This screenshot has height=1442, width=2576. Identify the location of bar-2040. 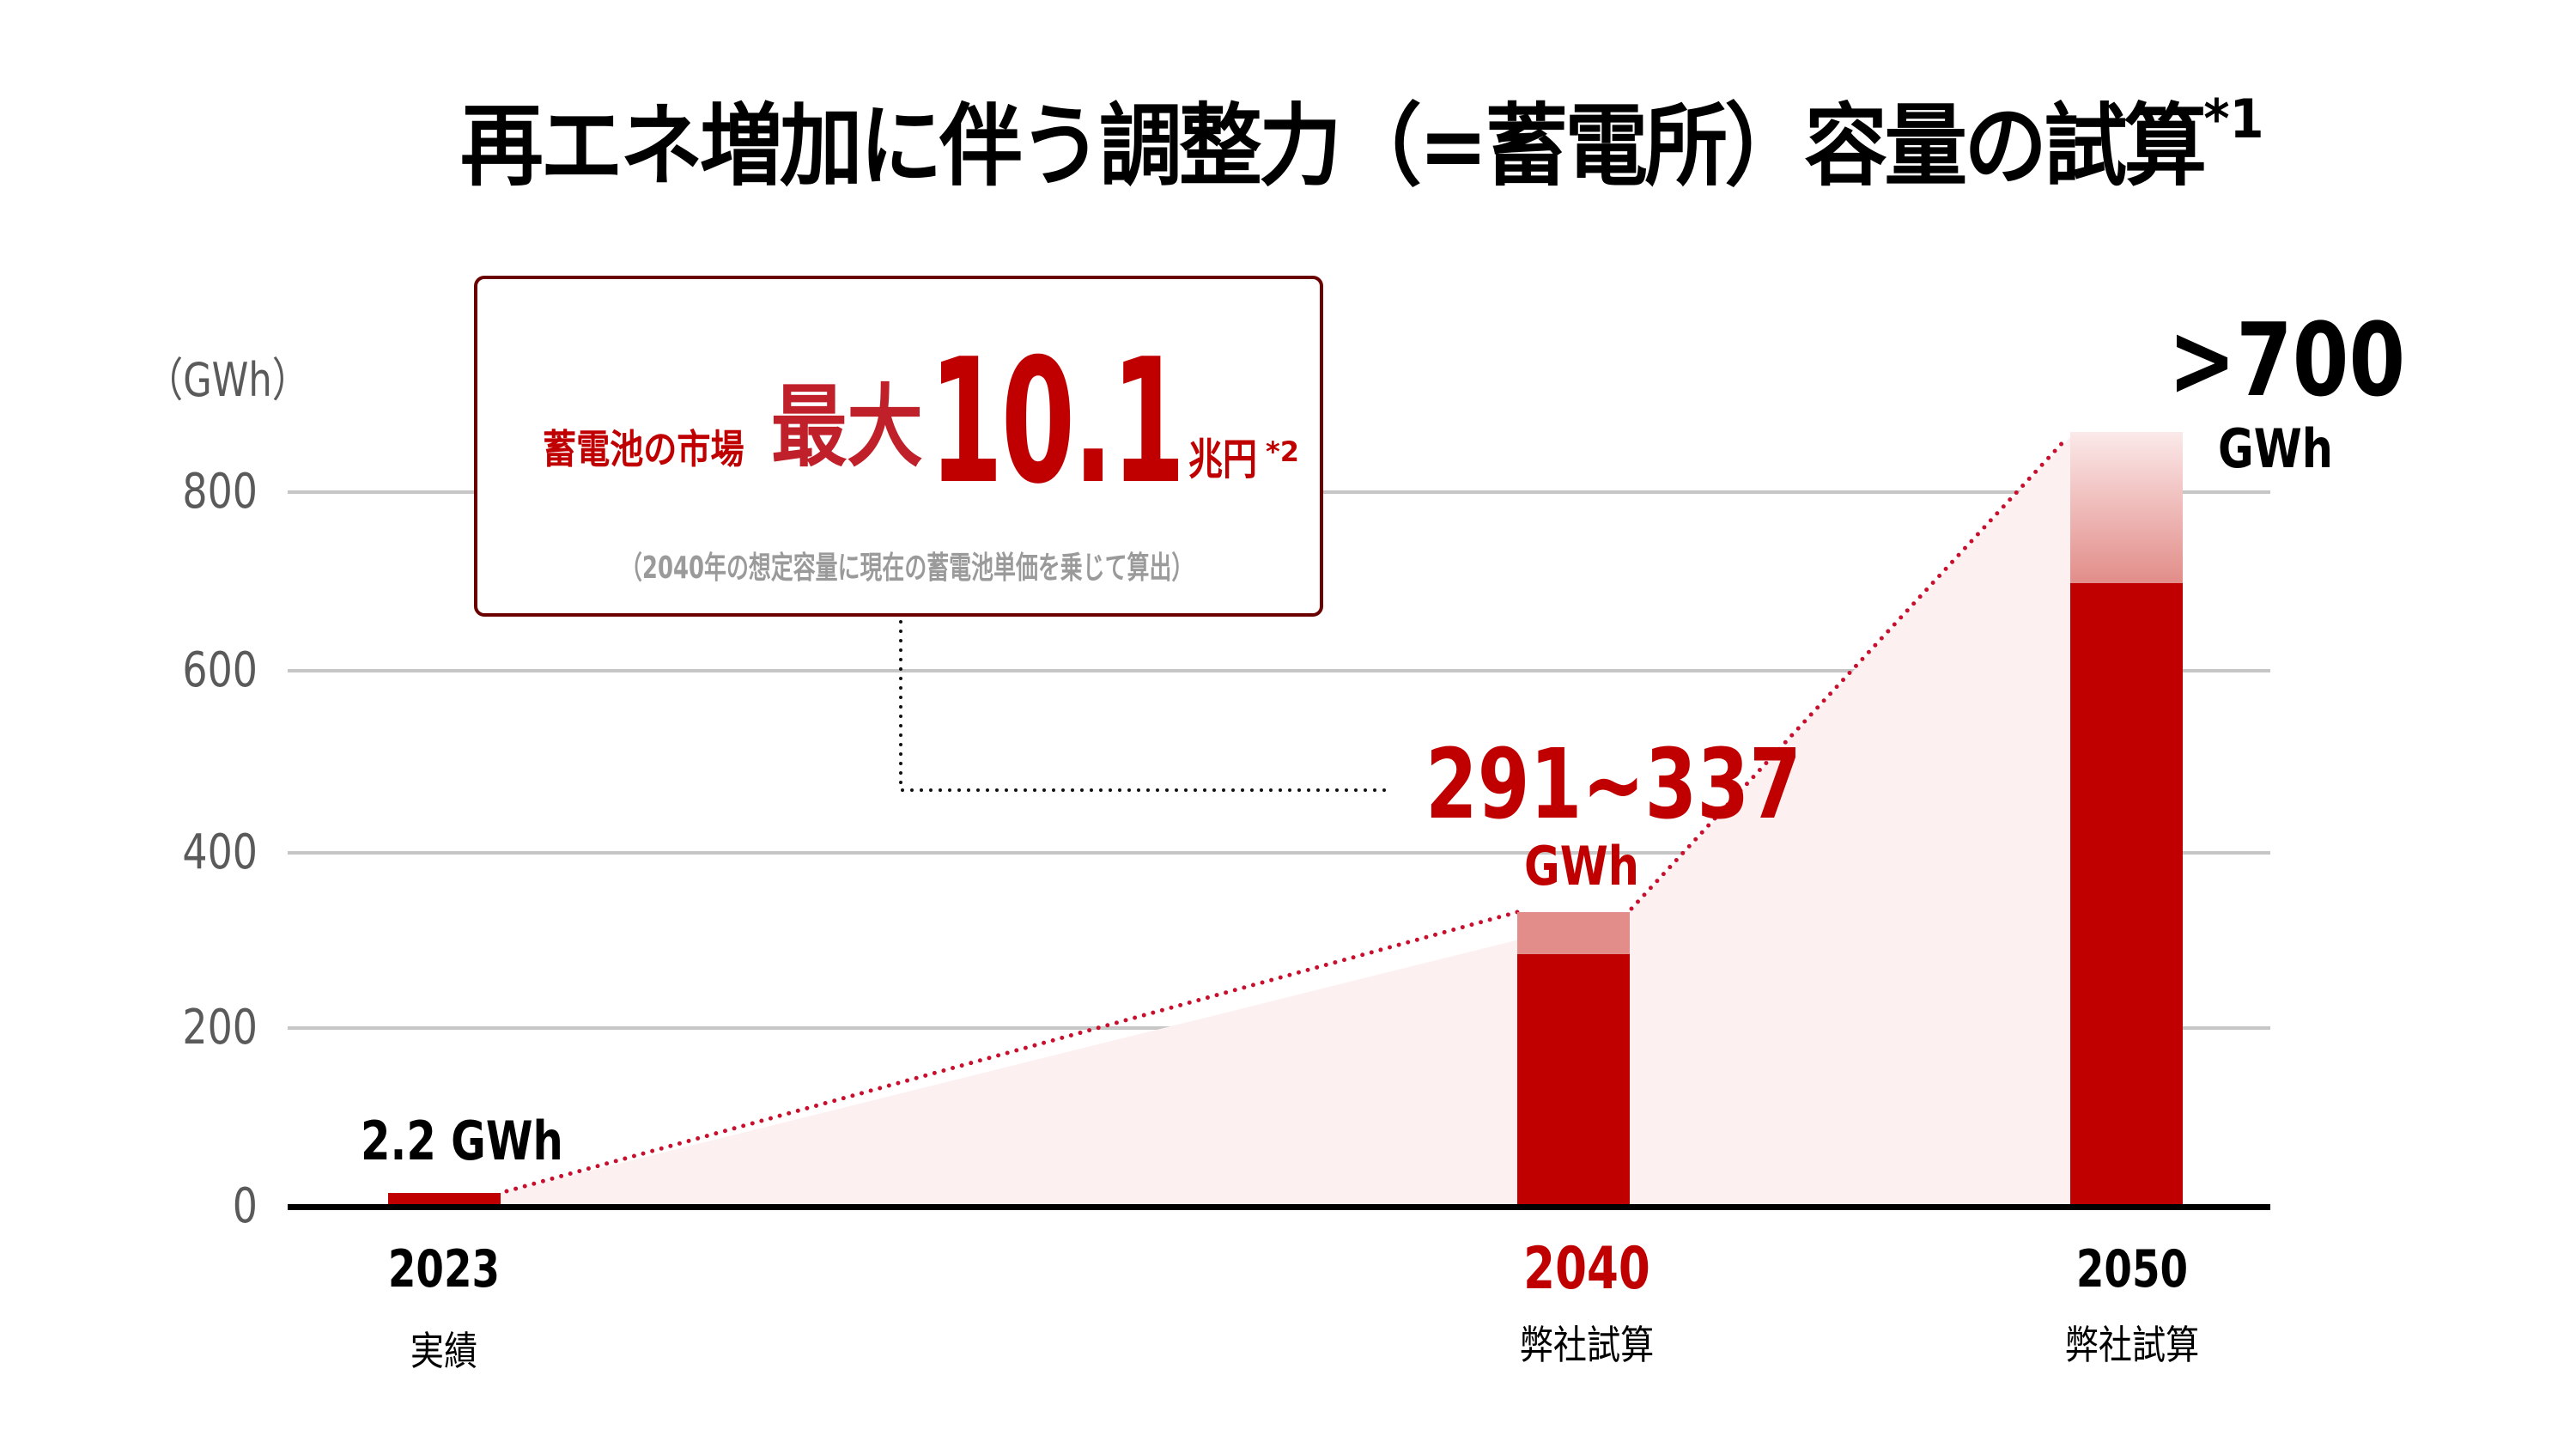
(1573, 1080).